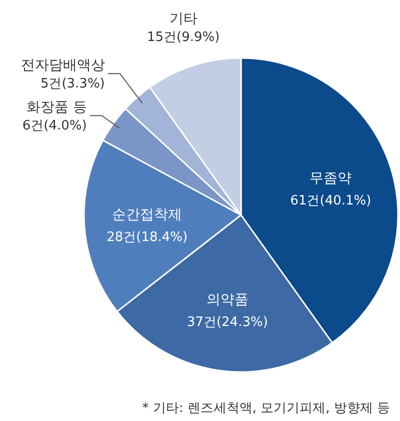 The width and height of the screenshot is (400, 421). I want to click on data-label: 61건(40.1%), so click(331, 200).